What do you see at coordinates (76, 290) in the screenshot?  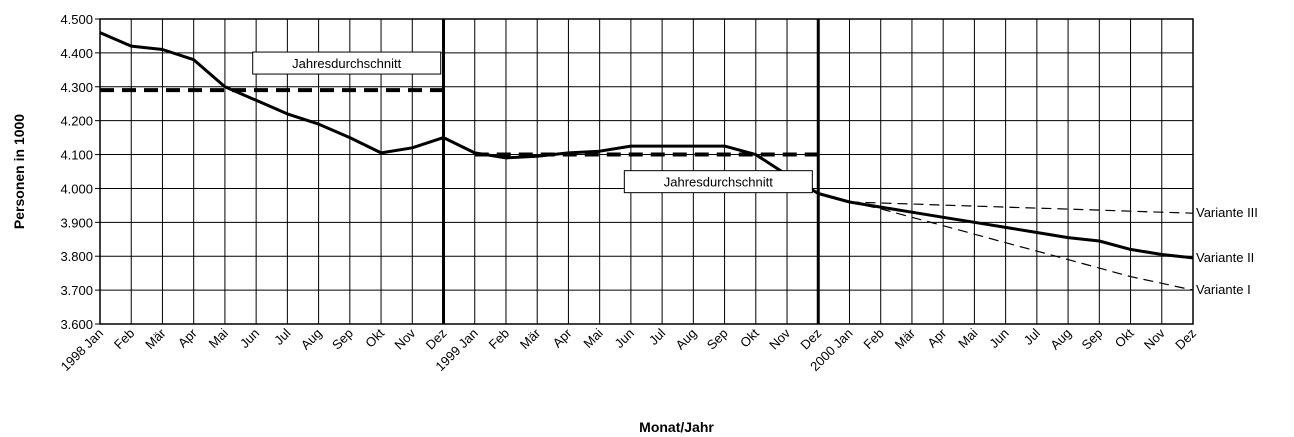 I see `y-tick-label: 3.700` at bounding box center [76, 290].